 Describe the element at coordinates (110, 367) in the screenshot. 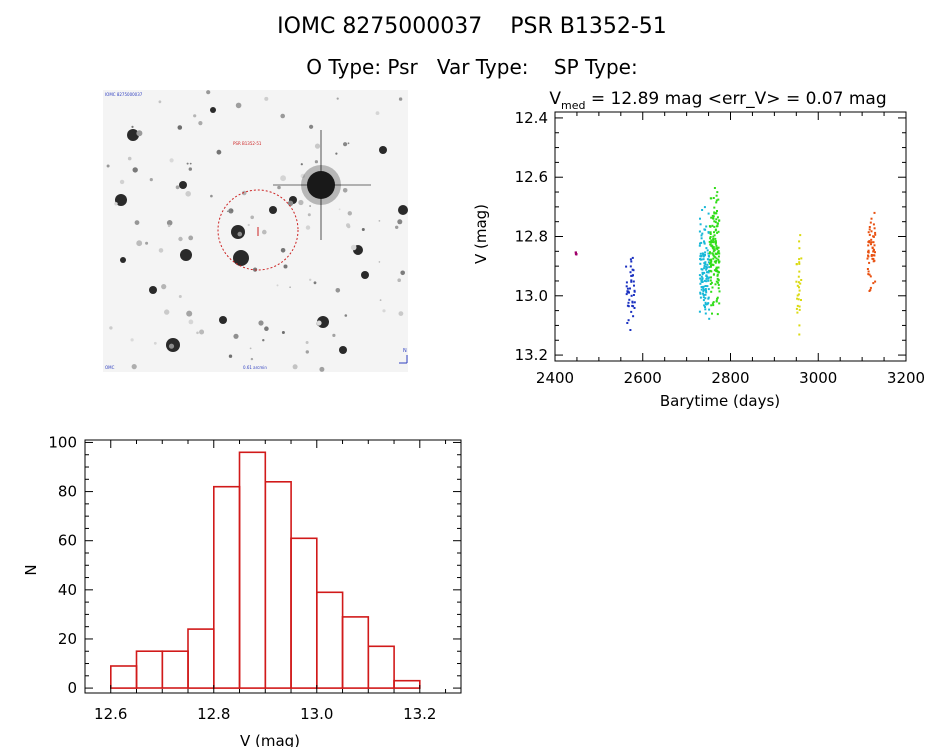

I see `stamp-bottom-left-label: OMC` at that location.